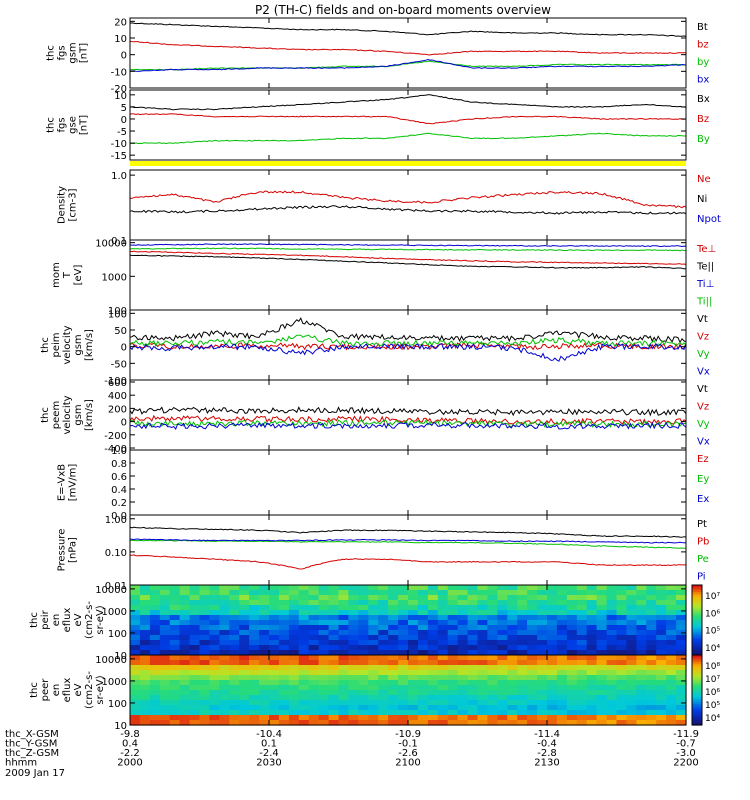  I want to click on legend-bt: Bt, so click(702, 27).